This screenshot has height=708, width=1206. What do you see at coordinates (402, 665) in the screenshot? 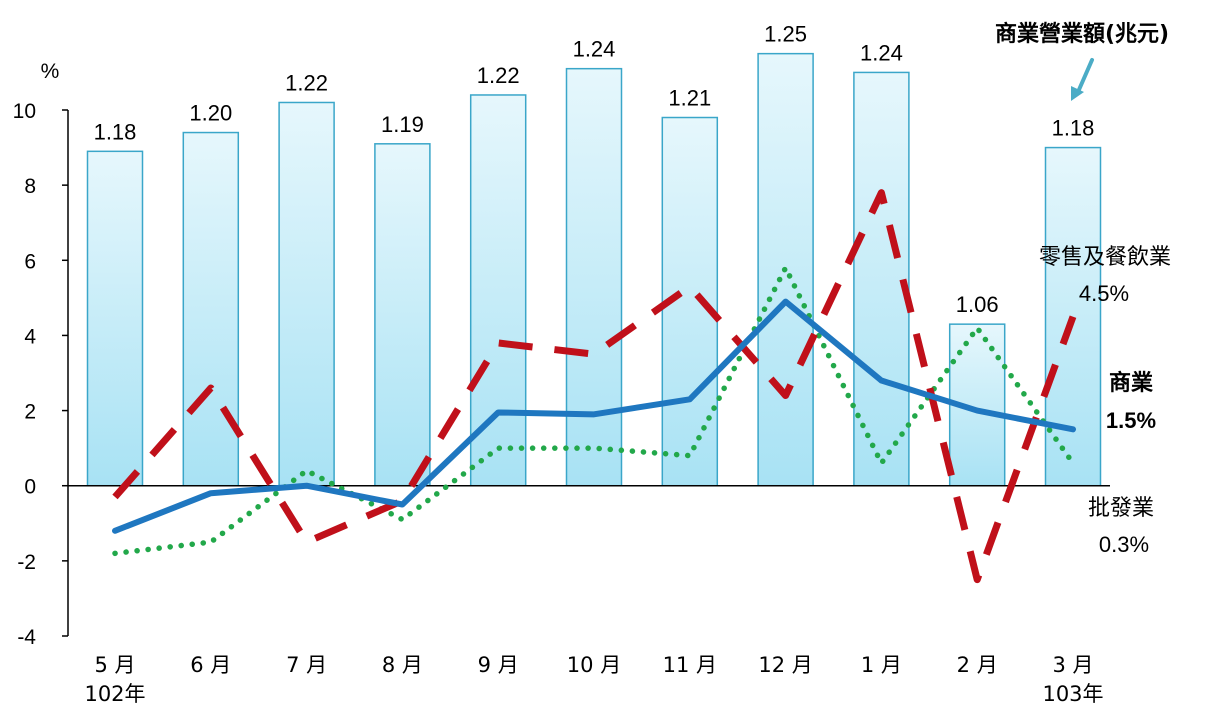
I see `x-tick-label: 8 月` at bounding box center [402, 665].